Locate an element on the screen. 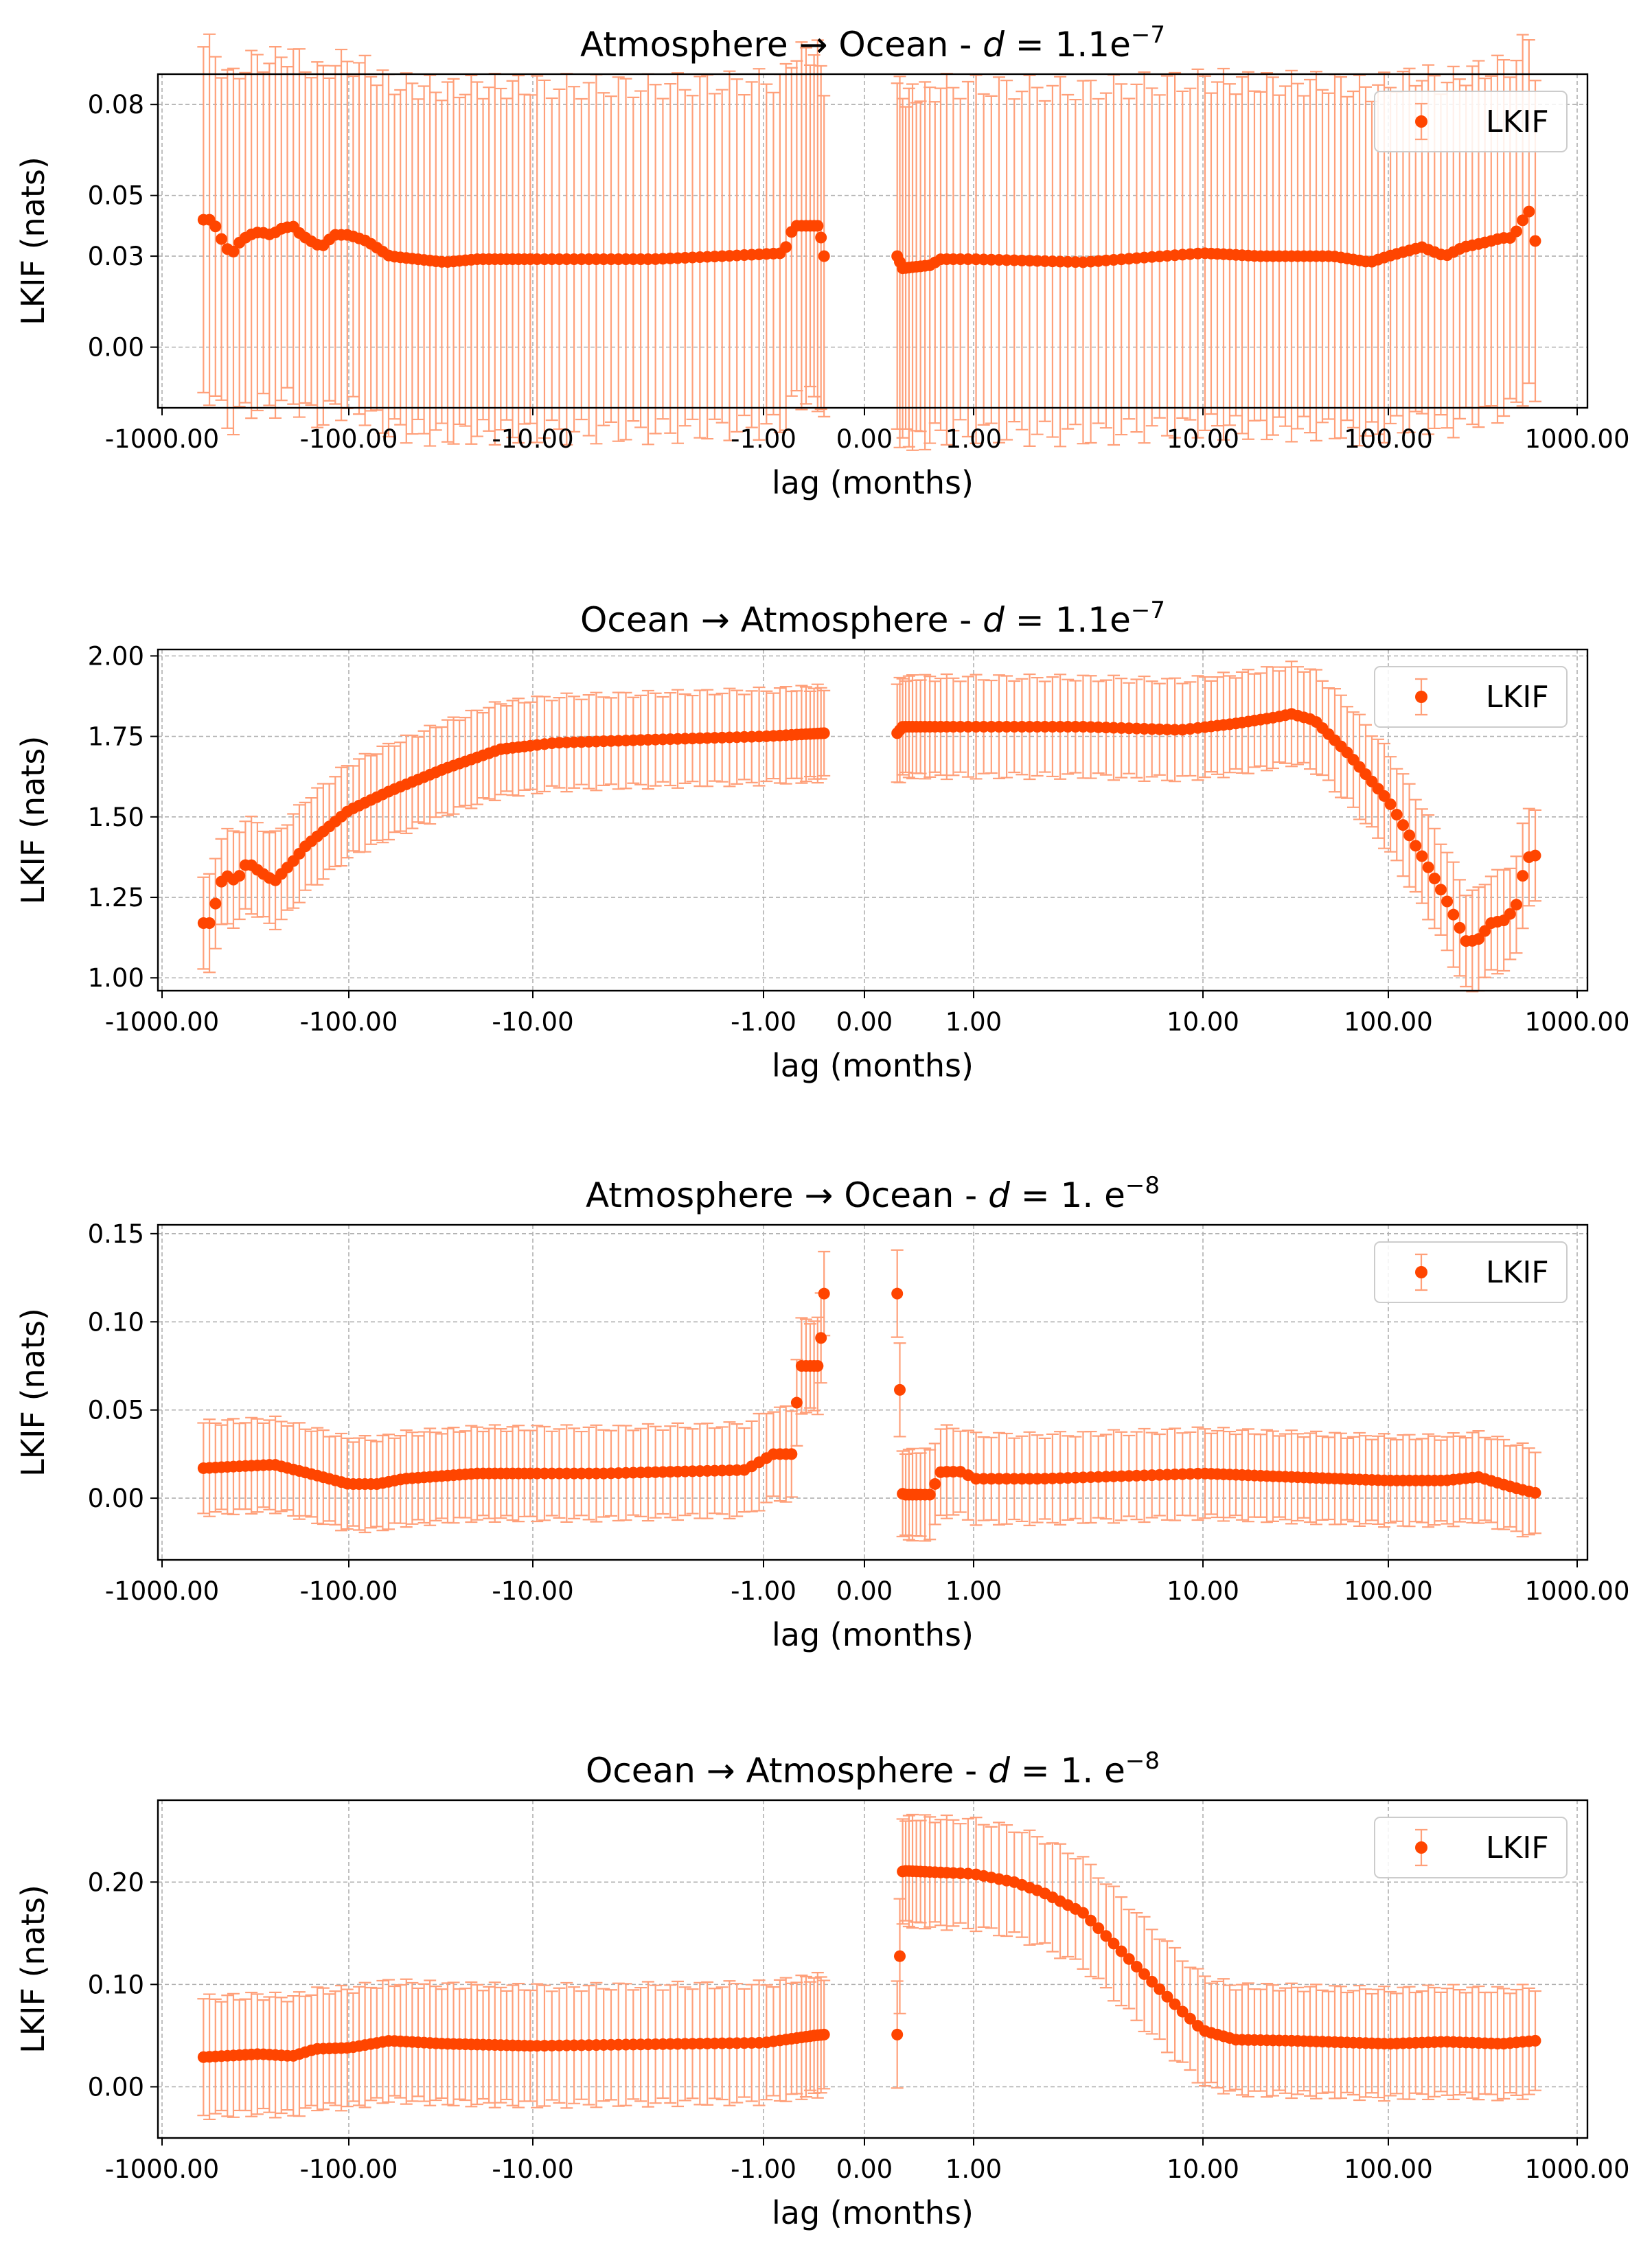 The height and width of the screenshot is (2254, 1652). chart-title: Atmosphere → Ocean - d = 1. e−8 is located at coordinates (873, 1193).